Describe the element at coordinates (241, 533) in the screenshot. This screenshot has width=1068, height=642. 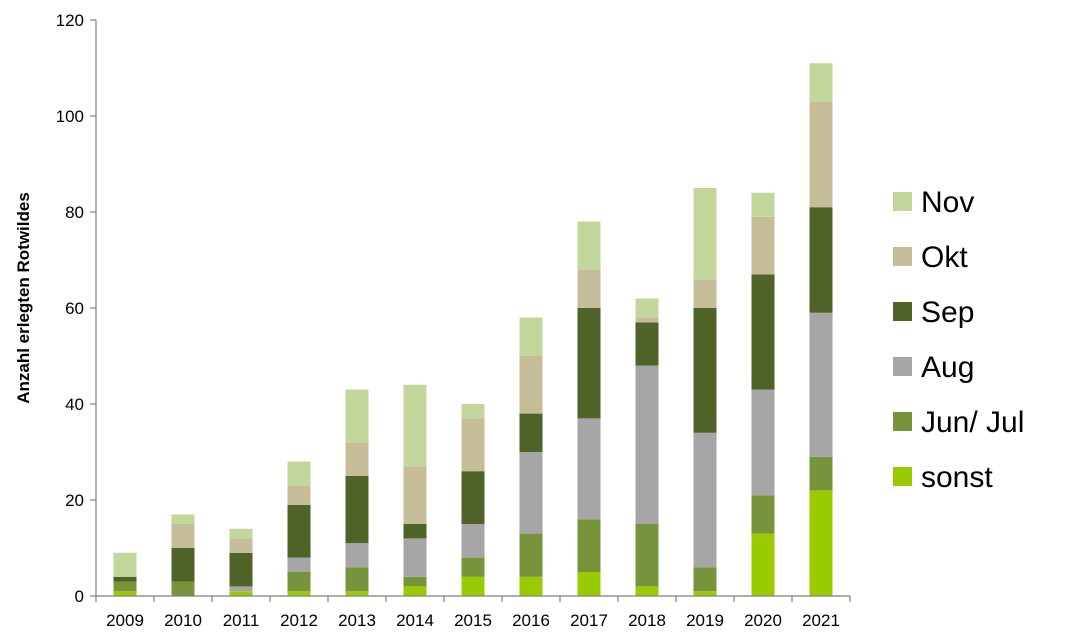
I see `bar-segment-2011-s5` at that location.